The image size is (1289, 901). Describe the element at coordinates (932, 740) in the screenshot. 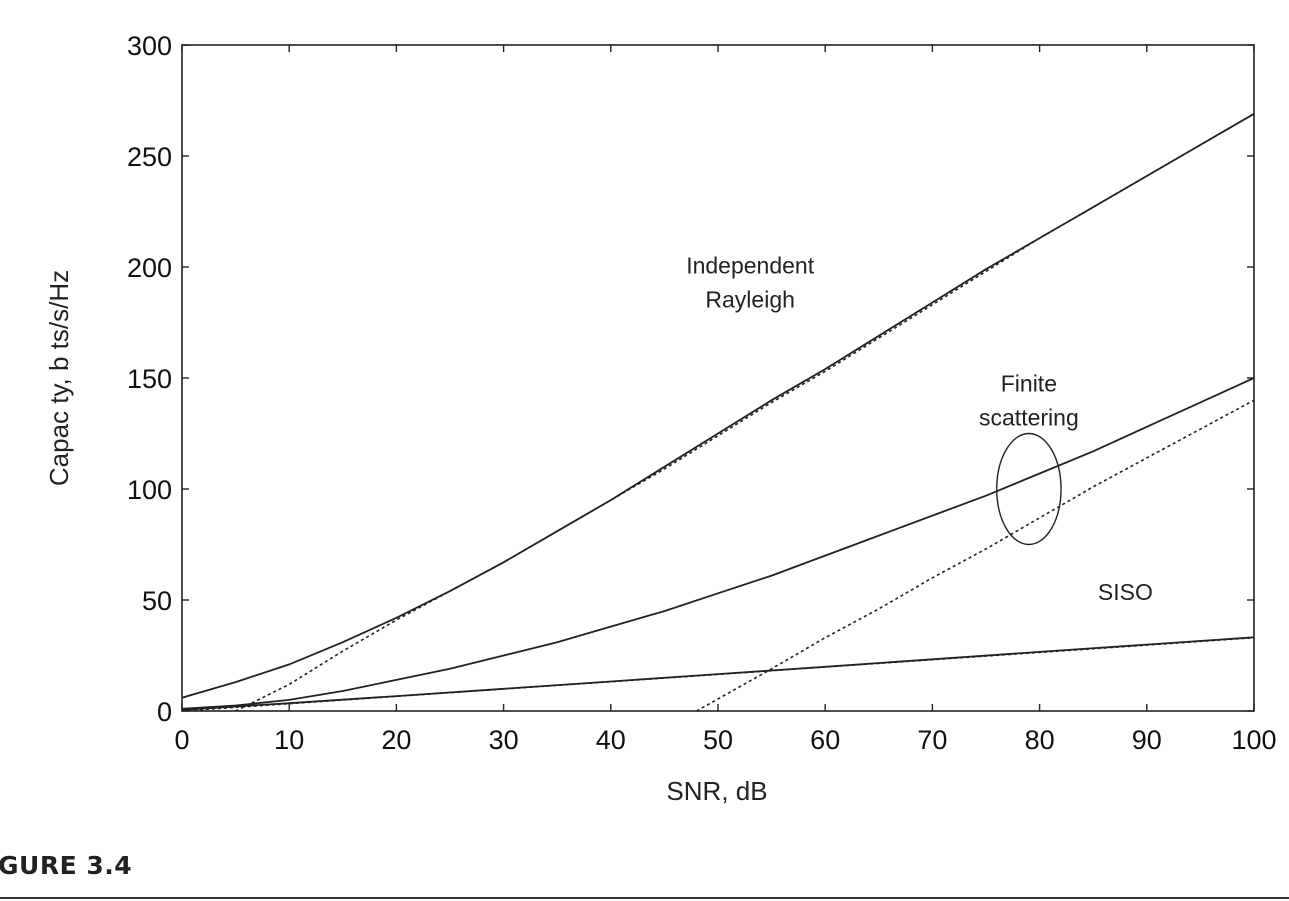

I see `x-tick-label: 70` at that location.